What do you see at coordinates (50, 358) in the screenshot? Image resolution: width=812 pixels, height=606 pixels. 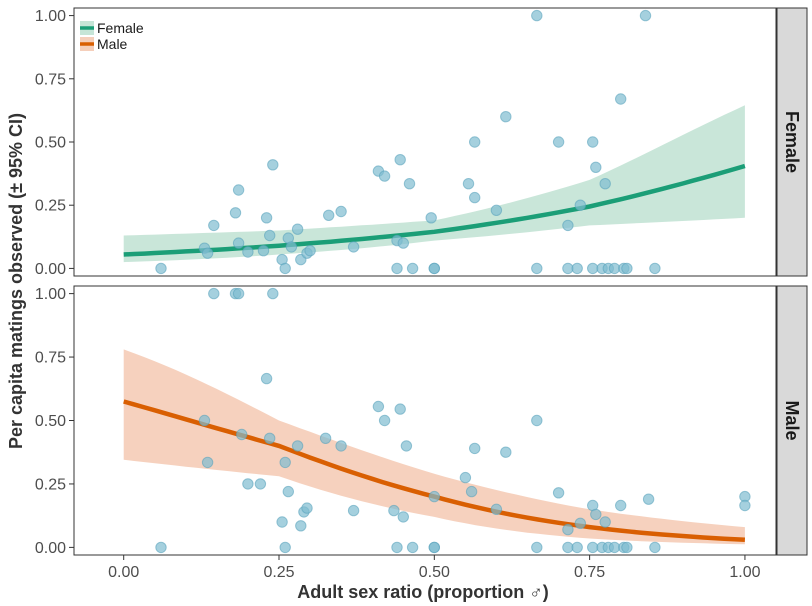 I see `y-tick-label: 0.75` at bounding box center [50, 358].